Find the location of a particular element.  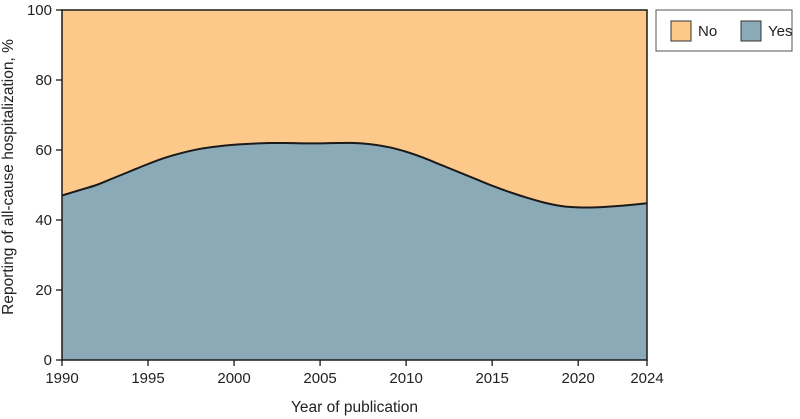

x-tick-label-2015: 2015 is located at coordinates (491, 378).